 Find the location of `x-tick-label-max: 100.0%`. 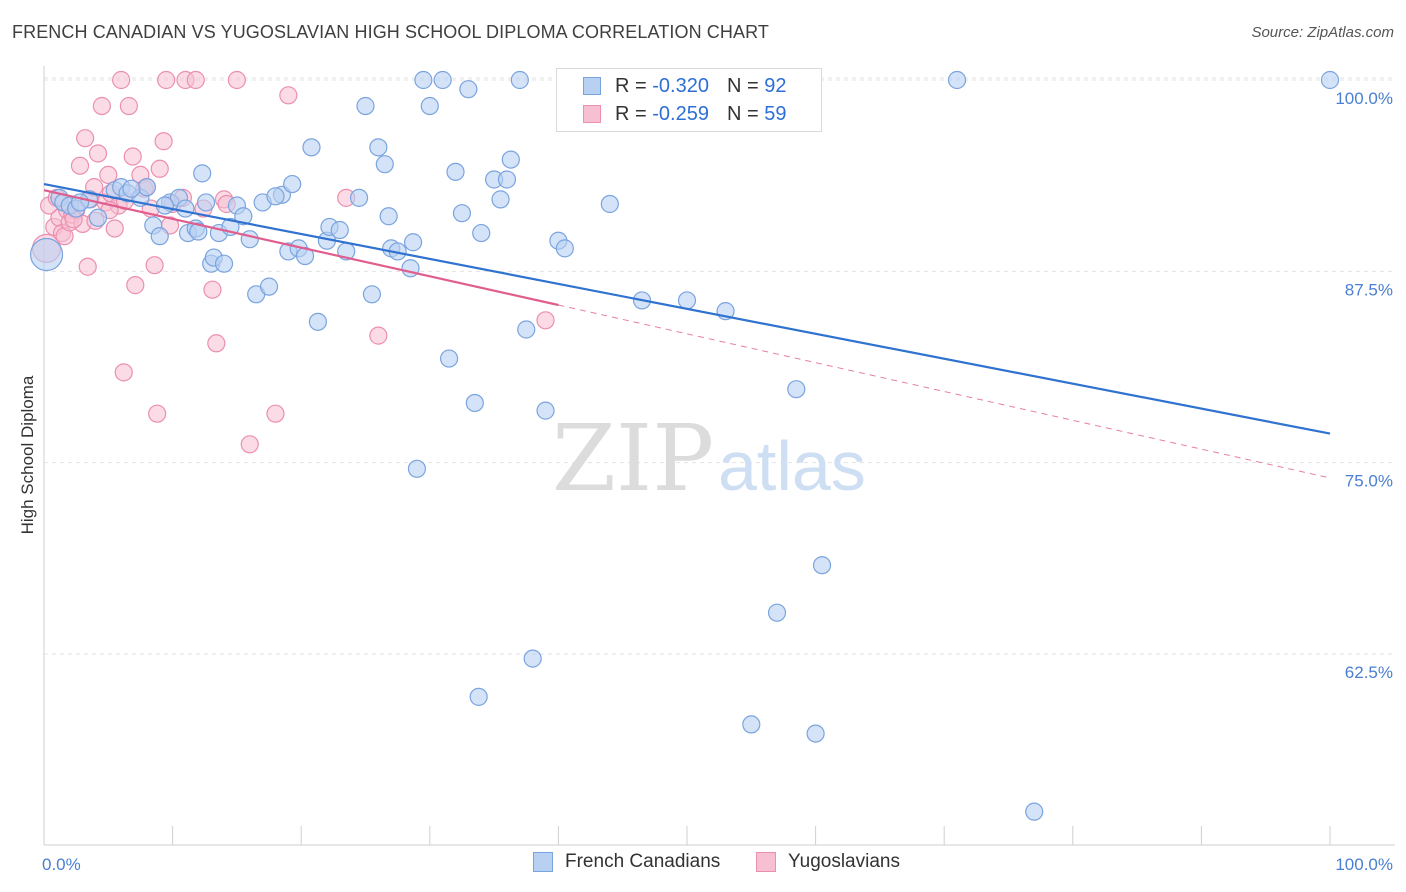

x-tick-label-max: 100.0% is located at coordinates (1364, 864).